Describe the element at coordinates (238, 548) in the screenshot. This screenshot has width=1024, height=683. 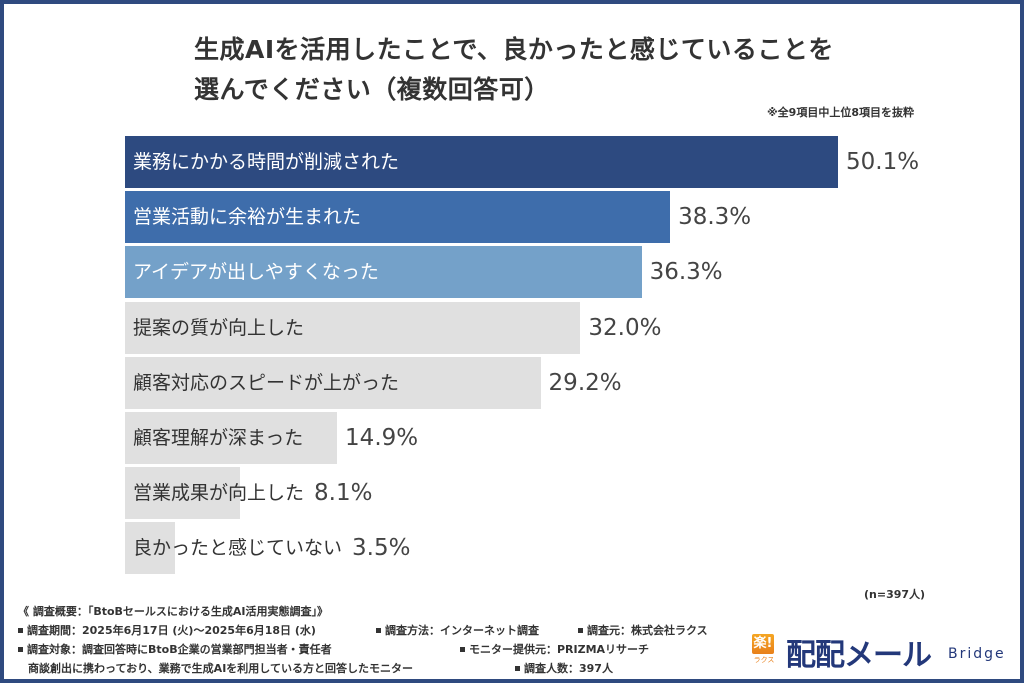
I see `bar-label-8: 良かったと感じていない` at that location.